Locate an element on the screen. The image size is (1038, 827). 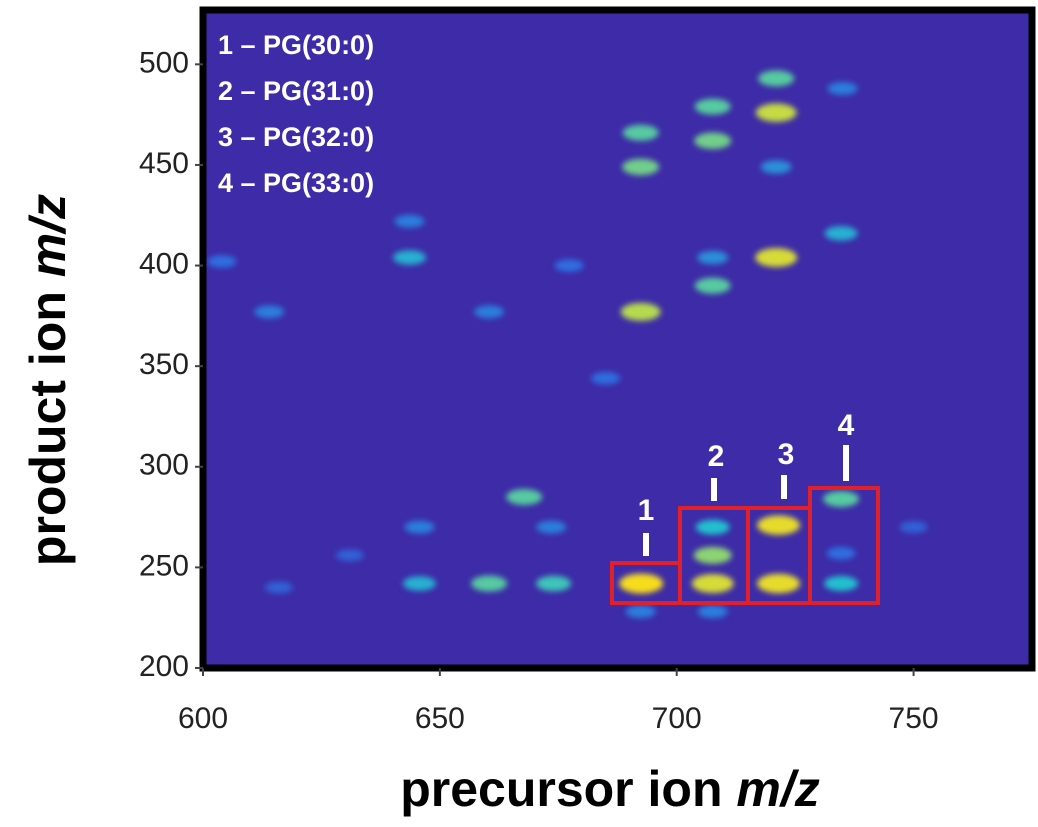
annotation-boxes is located at coordinates (745, 545).